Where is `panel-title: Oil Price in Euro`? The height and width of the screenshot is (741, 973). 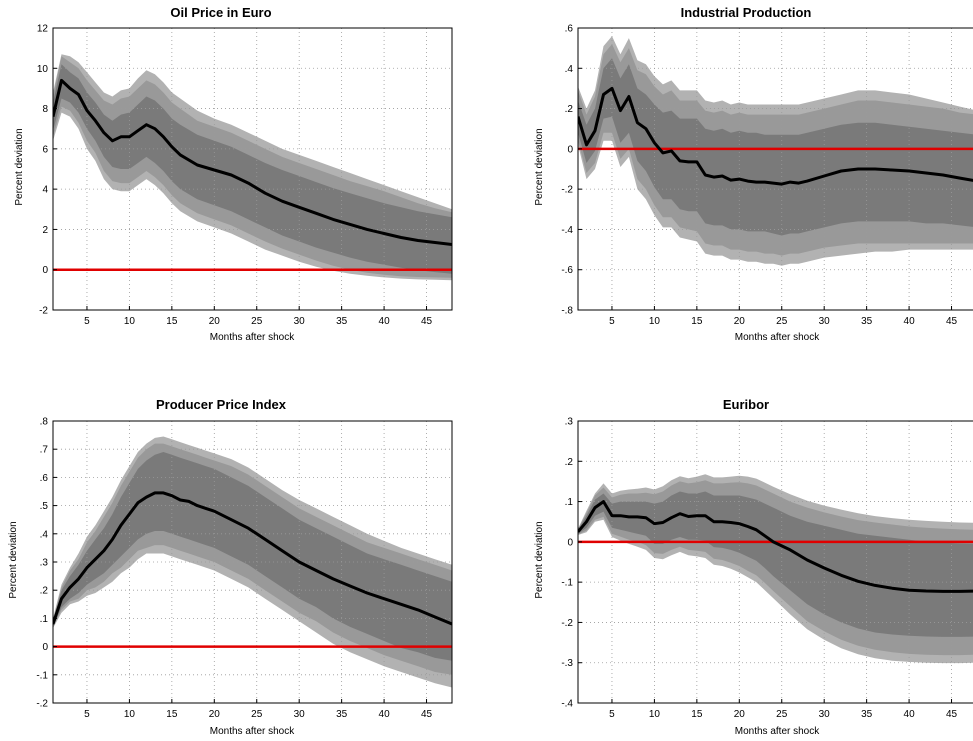 panel-title: Oil Price in Euro is located at coordinates (220, 12).